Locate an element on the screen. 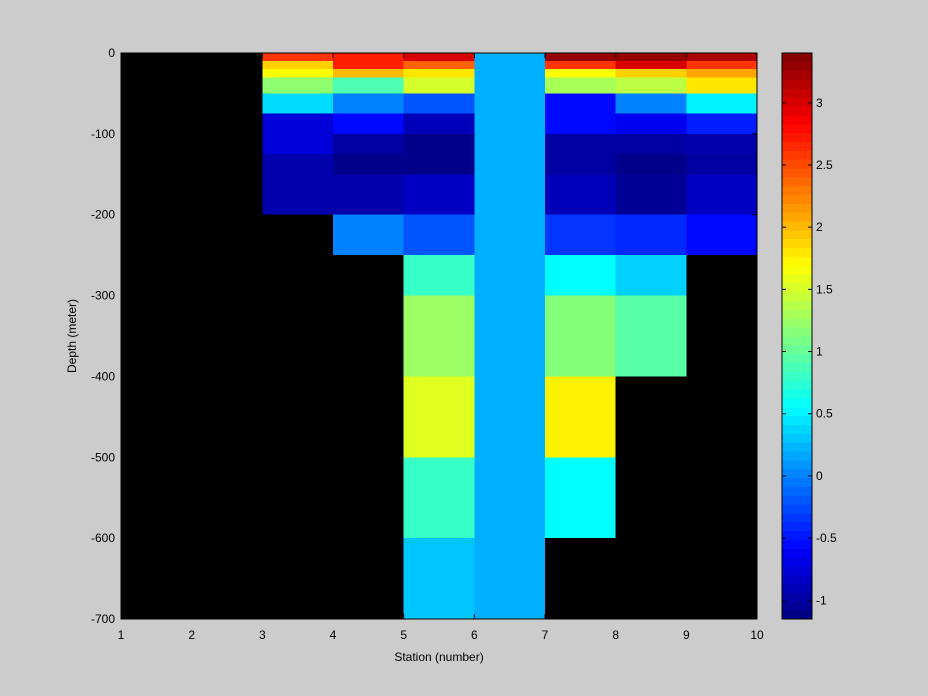 The height and width of the screenshot is (696, 928). y-tick-label: -500 is located at coordinates (103, 457).